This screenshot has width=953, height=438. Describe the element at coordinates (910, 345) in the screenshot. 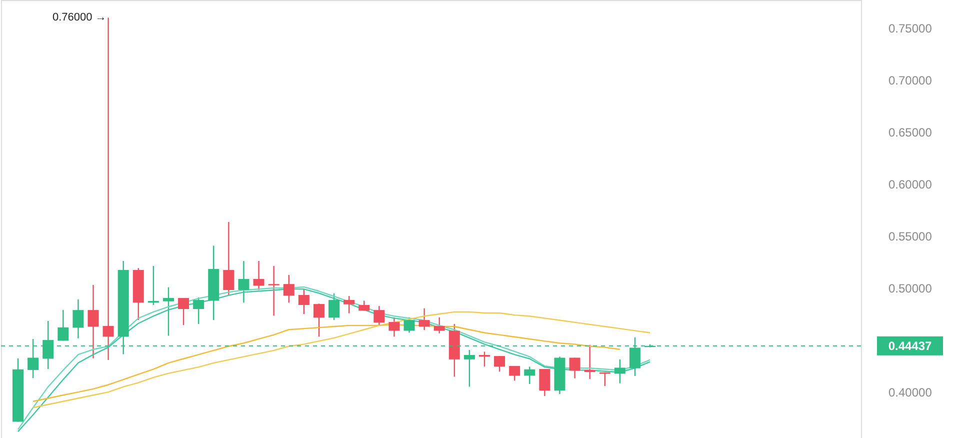

I see `ref-line-label: 0.44437` at that location.